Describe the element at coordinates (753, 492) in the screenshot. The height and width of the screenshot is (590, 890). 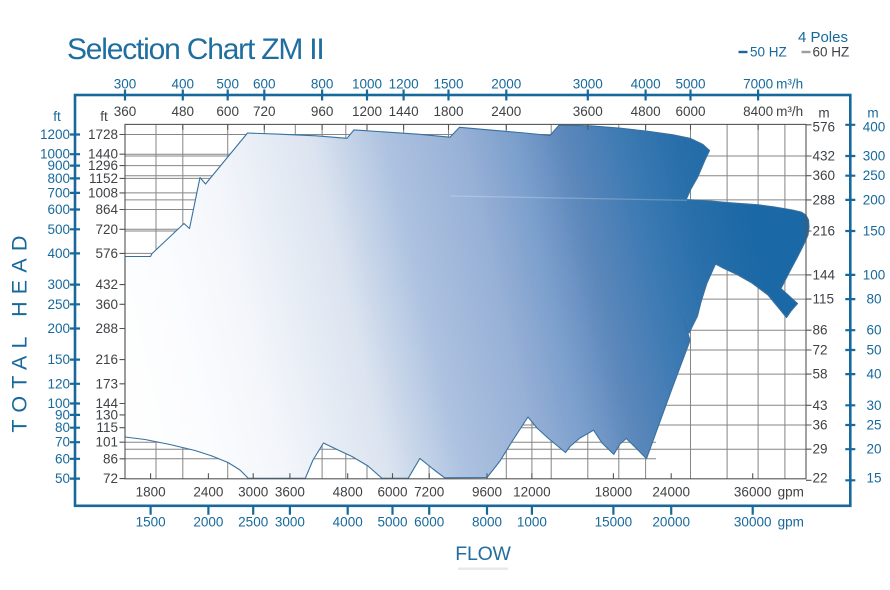
I see `svg-text: 36000` at that location.